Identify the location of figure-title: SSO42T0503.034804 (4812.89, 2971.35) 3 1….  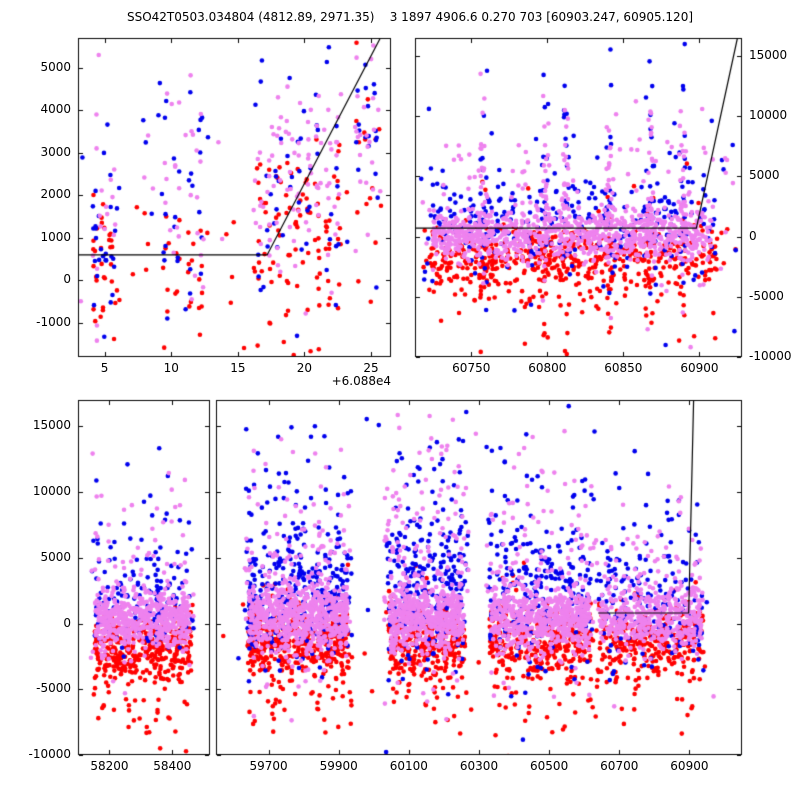
(410, 17).